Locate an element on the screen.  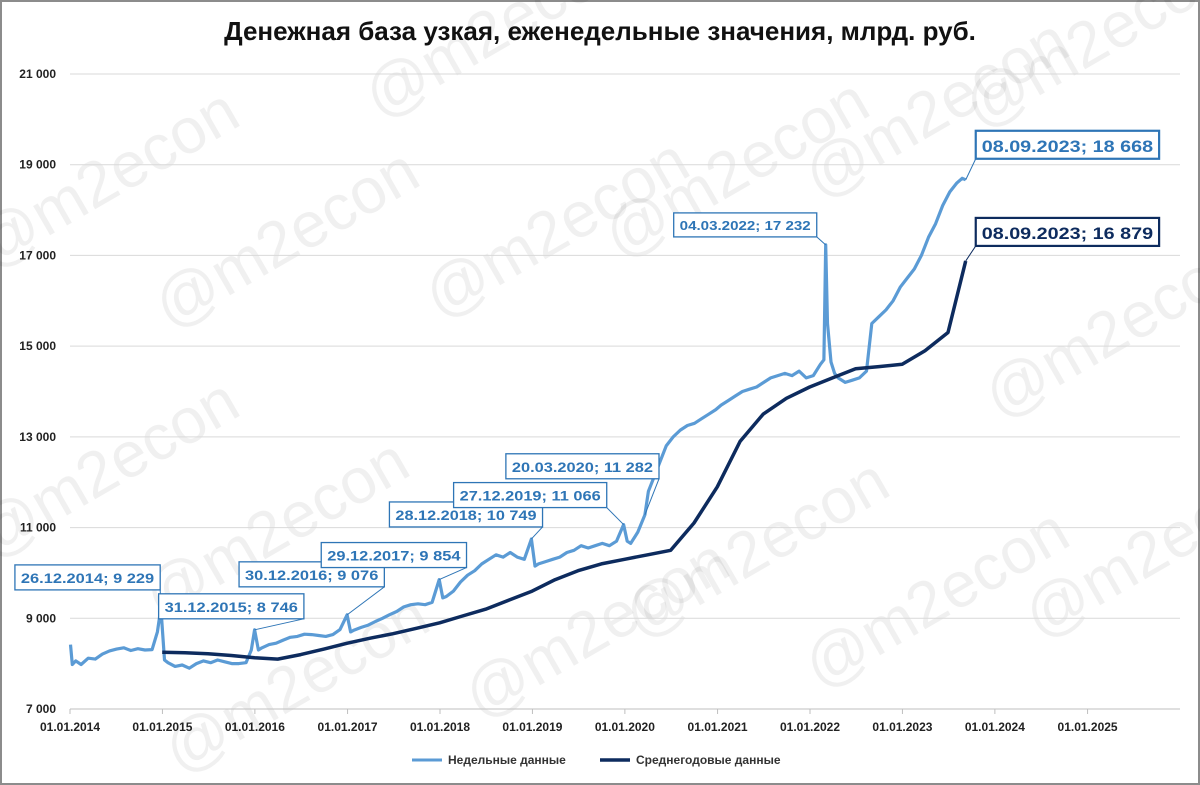
annotation-callout: 26.12.2014; 9 229 is located at coordinates (88, 586).